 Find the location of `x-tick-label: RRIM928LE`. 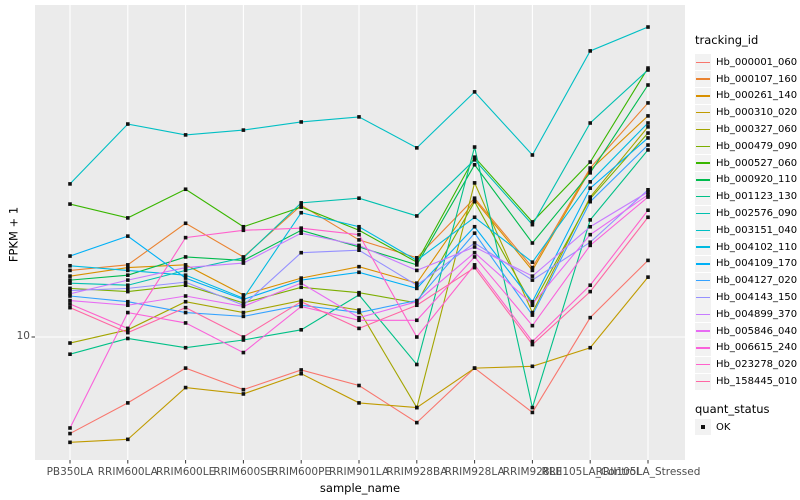

x-tick-label: RRIM928LE is located at coordinates (532, 472).